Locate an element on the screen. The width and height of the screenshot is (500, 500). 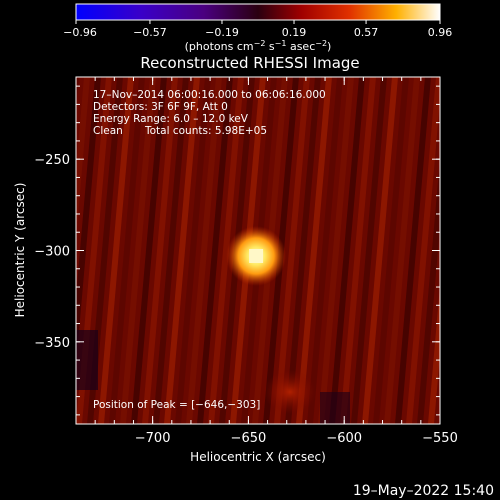
x-tick-label: −650 is located at coordinates (249, 438).